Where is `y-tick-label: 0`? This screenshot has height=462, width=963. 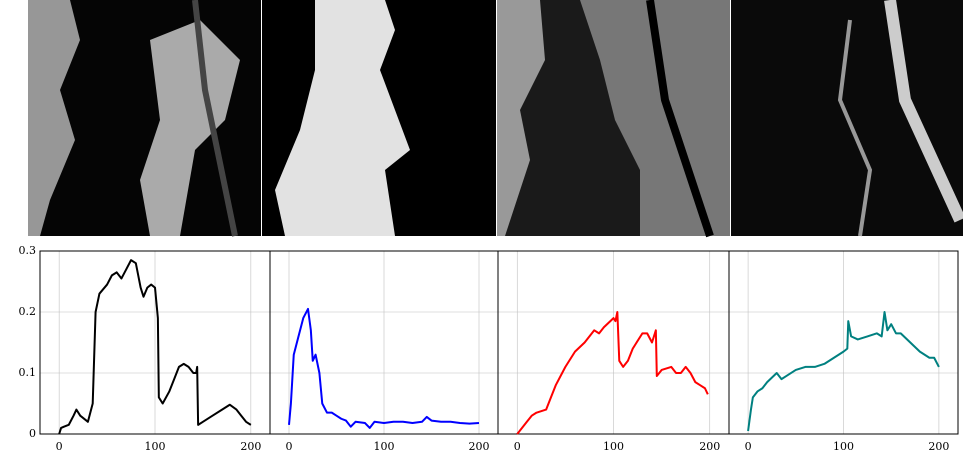 y-tick-label: 0 is located at coordinates (32, 433).